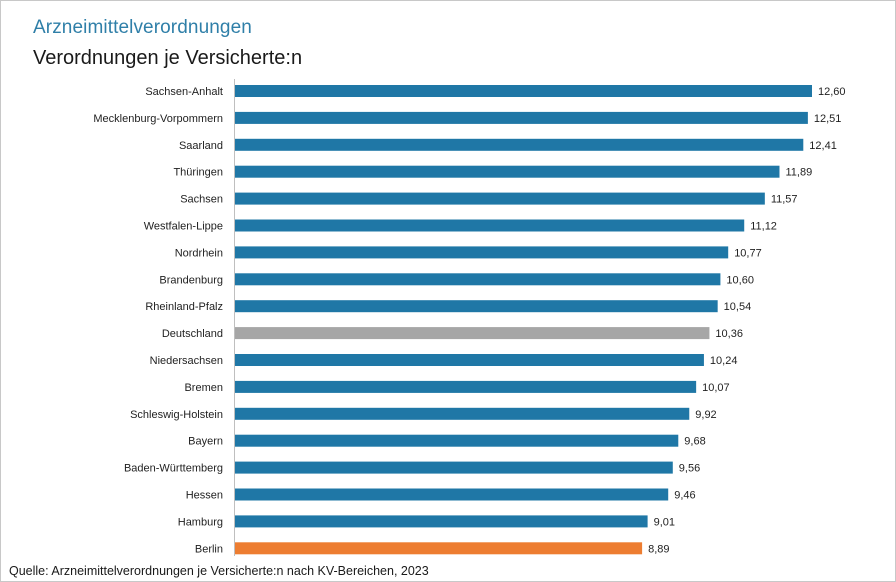 This screenshot has height=582, width=896. Describe the element at coordinates (441, 521) in the screenshot. I see `bar-hamburg` at that location.